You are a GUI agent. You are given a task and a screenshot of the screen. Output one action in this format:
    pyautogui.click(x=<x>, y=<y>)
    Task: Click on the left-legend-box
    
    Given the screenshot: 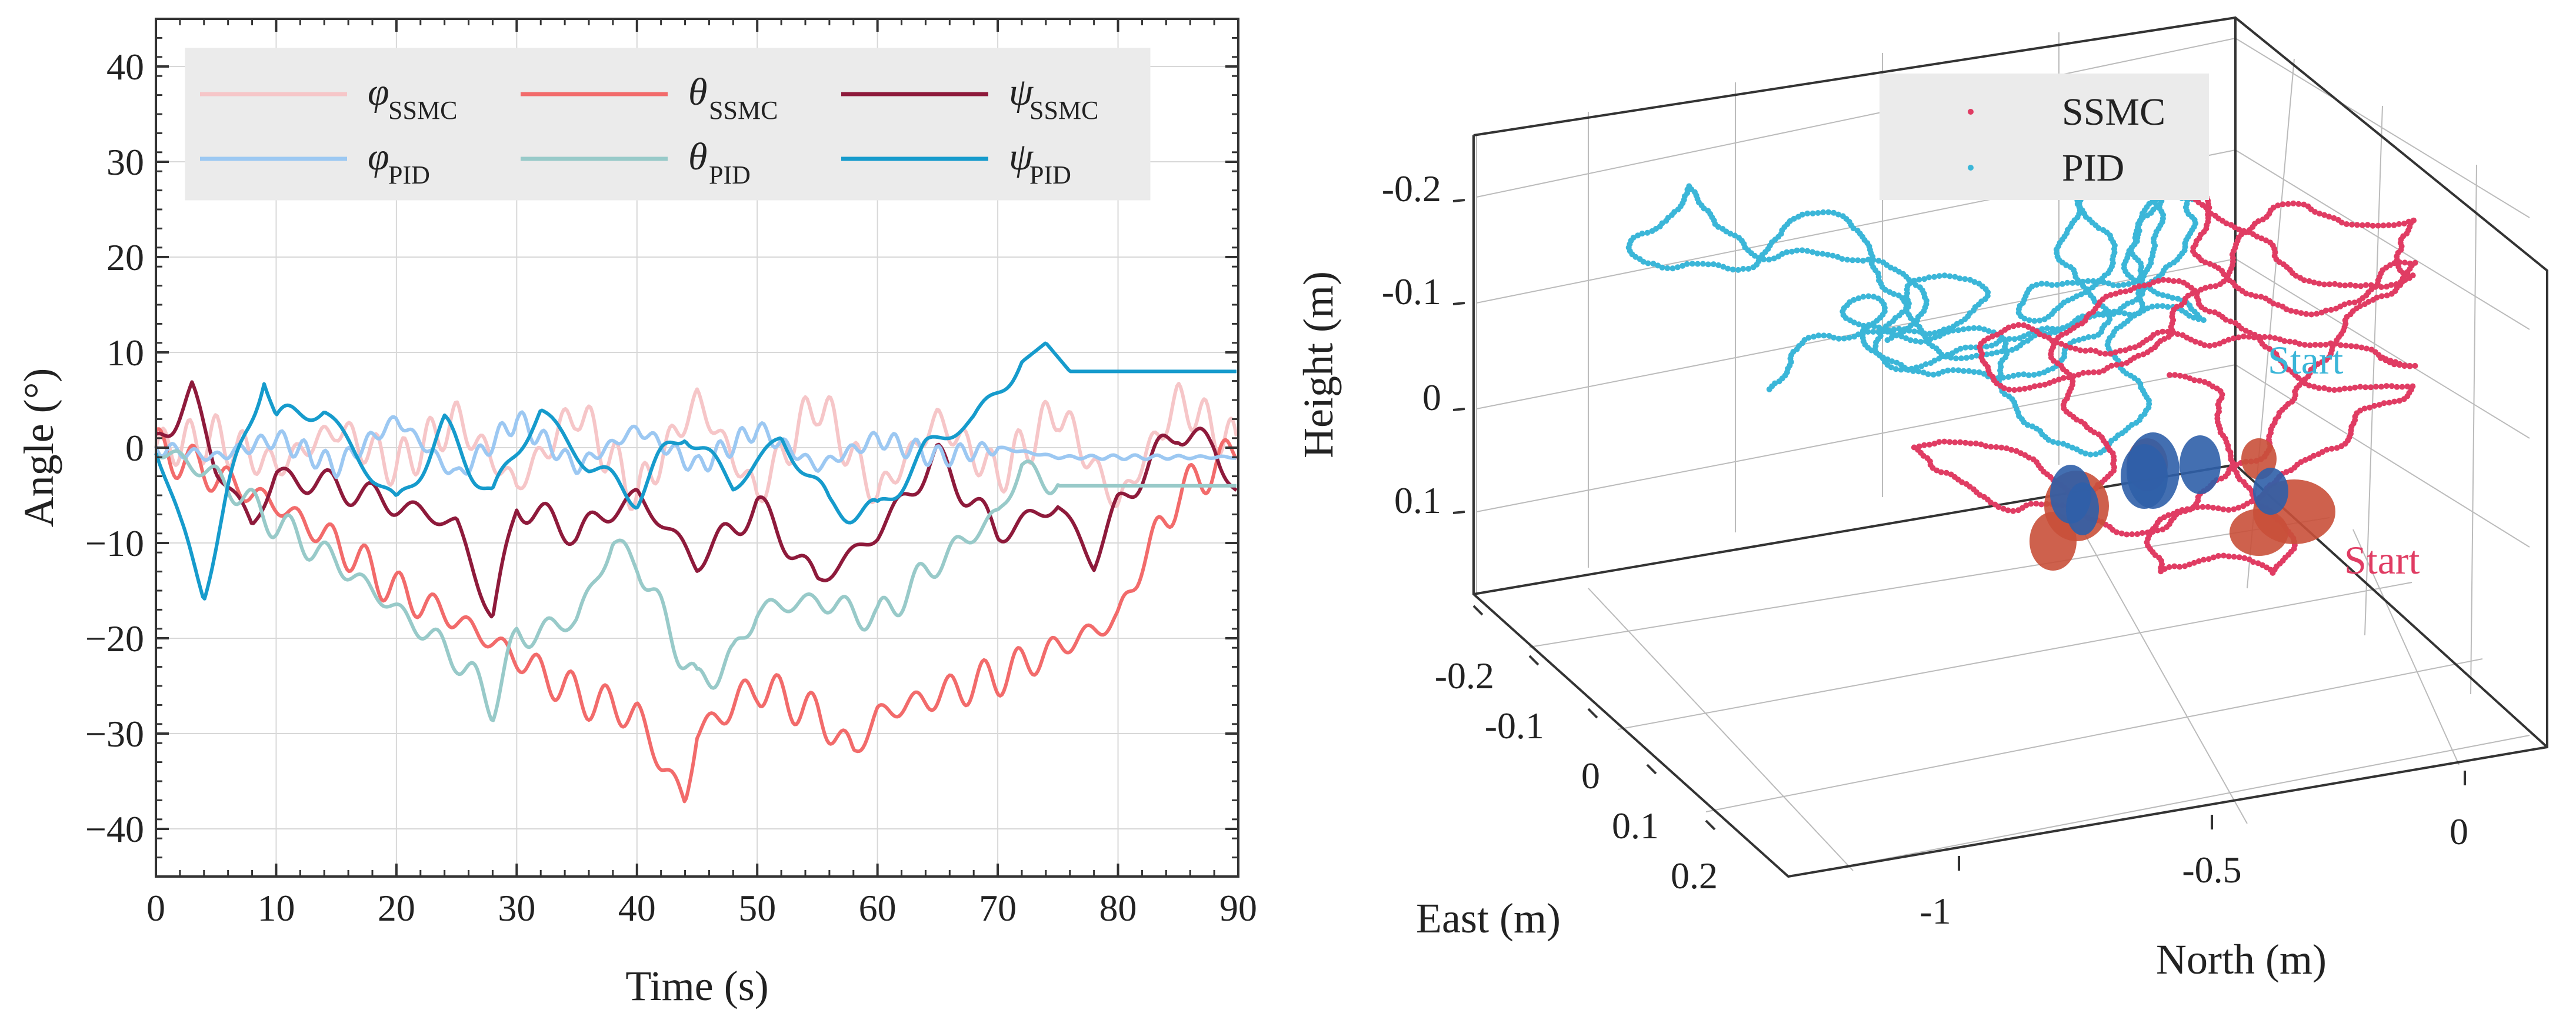 What is the action you would take?
    pyautogui.click(x=668, y=124)
    